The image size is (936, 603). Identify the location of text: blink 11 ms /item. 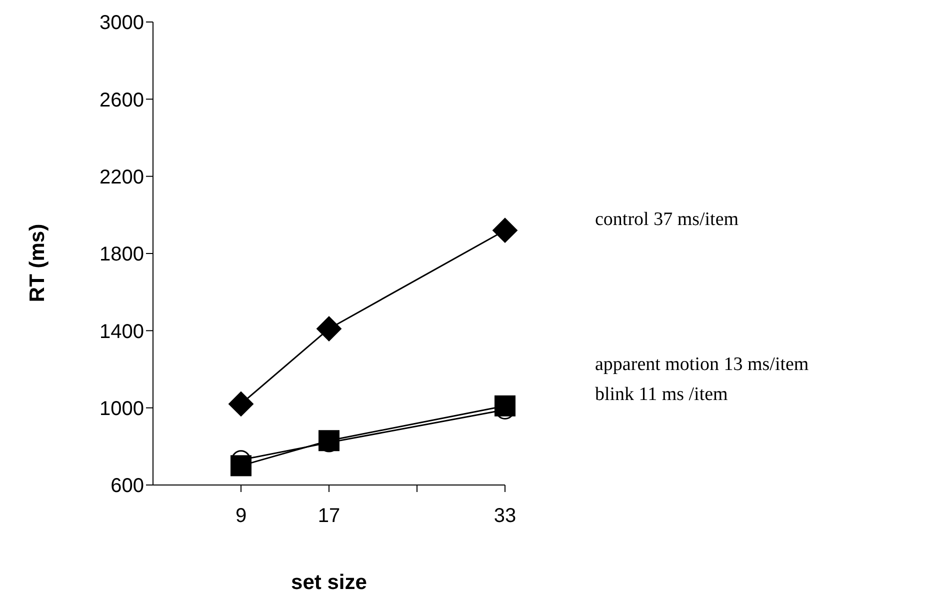
(661, 395).